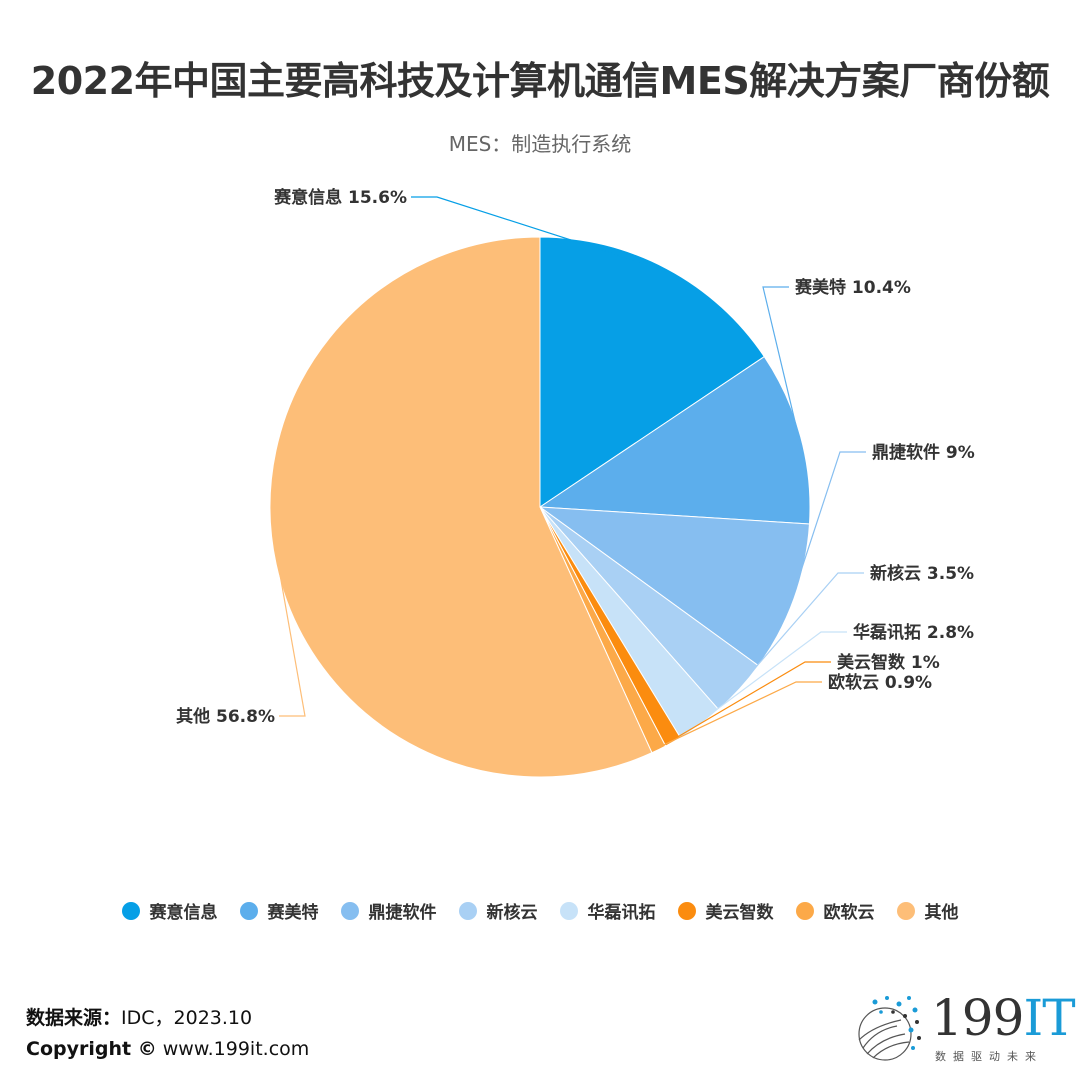 Image resolution: width=1080 pixels, height=1080 pixels. Describe the element at coordinates (888, 662) in the screenshot. I see `slice-label: 美云智数 1%` at that location.